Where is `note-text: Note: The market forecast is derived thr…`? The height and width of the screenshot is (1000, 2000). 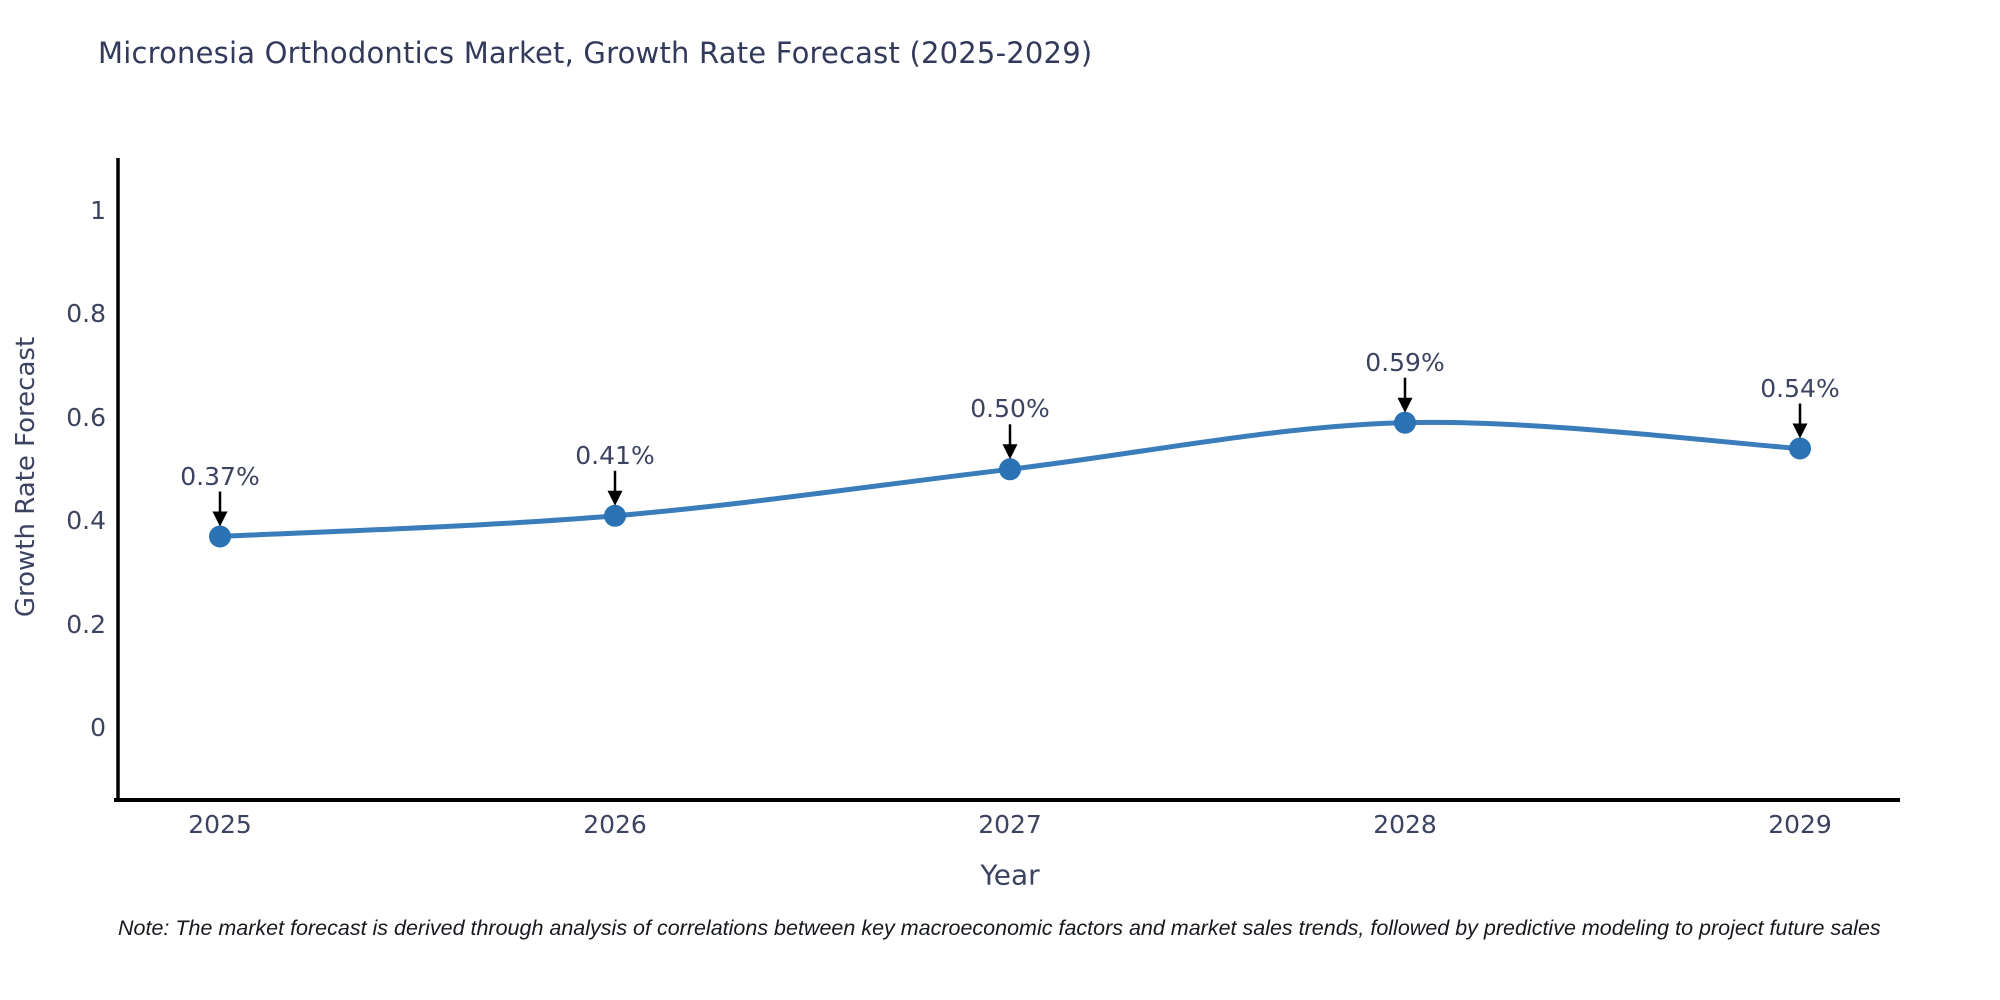 note-text: Note: The market forecast is derived thr… is located at coordinates (999, 928).